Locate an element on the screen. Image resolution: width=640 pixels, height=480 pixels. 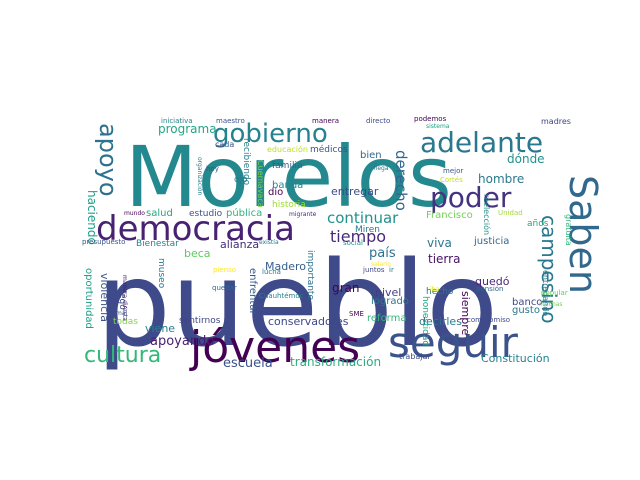
cloud-word-cortés: Cortés is located at coordinates (451, 180).